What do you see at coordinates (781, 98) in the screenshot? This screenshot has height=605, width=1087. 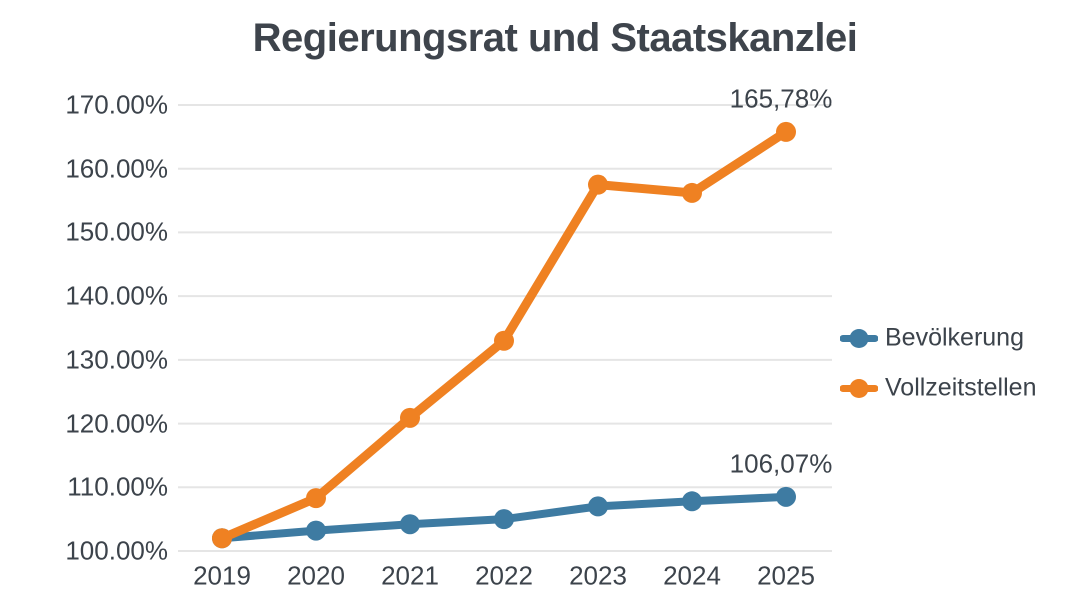 I see `data-label-vollzeitstellen: 165,78%` at bounding box center [781, 98].